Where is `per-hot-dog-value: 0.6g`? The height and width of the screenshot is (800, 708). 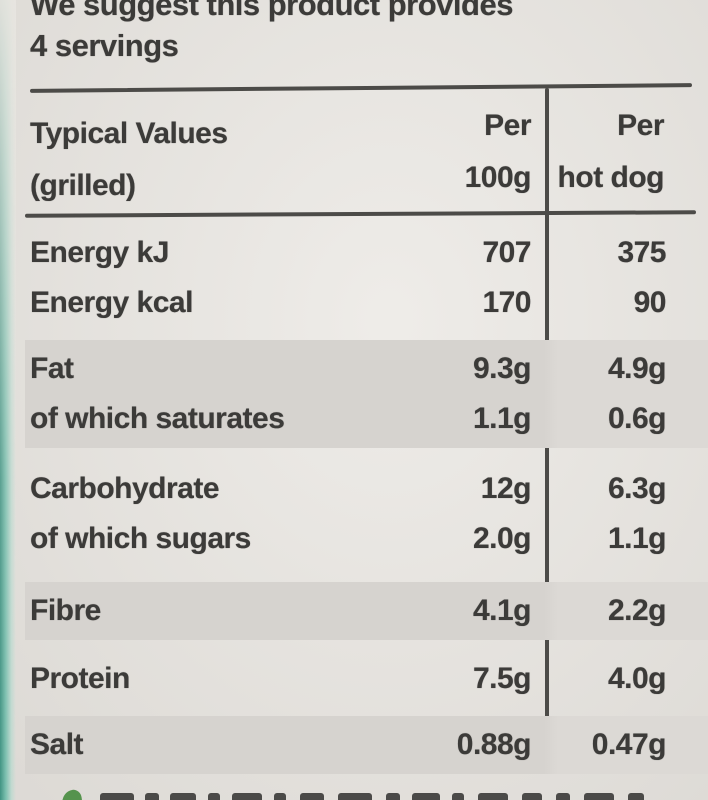 per-hot-dog-value: 0.6g is located at coordinates (637, 418).